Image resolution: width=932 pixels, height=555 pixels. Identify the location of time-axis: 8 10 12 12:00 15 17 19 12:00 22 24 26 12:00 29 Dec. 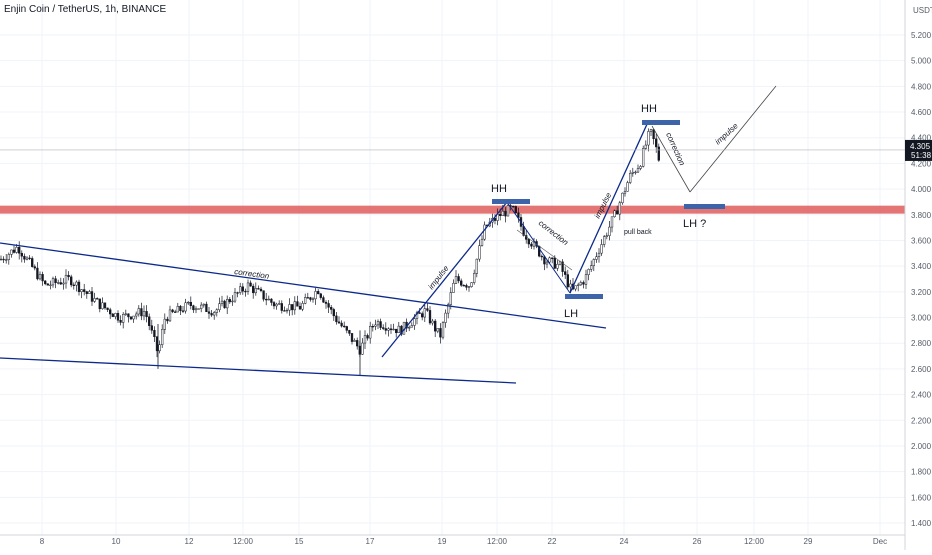
(452, 540).